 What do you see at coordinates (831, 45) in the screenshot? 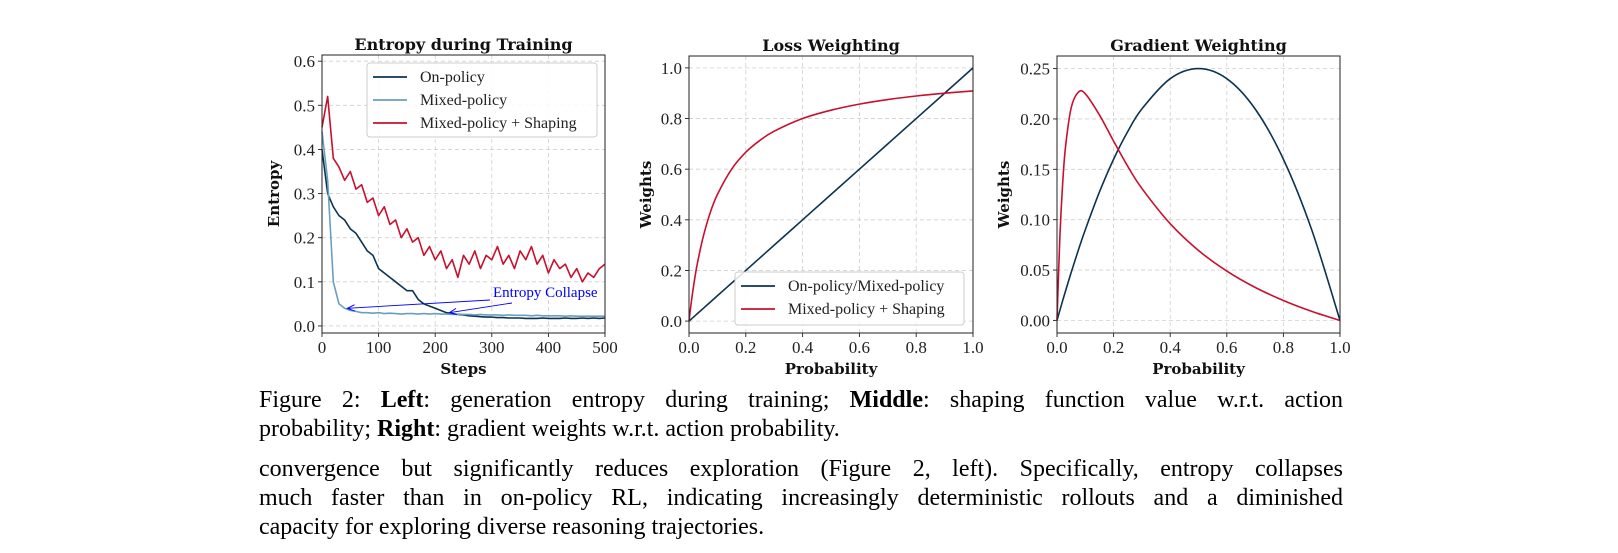
I see `chart-title: Loss Weighting` at bounding box center [831, 45].